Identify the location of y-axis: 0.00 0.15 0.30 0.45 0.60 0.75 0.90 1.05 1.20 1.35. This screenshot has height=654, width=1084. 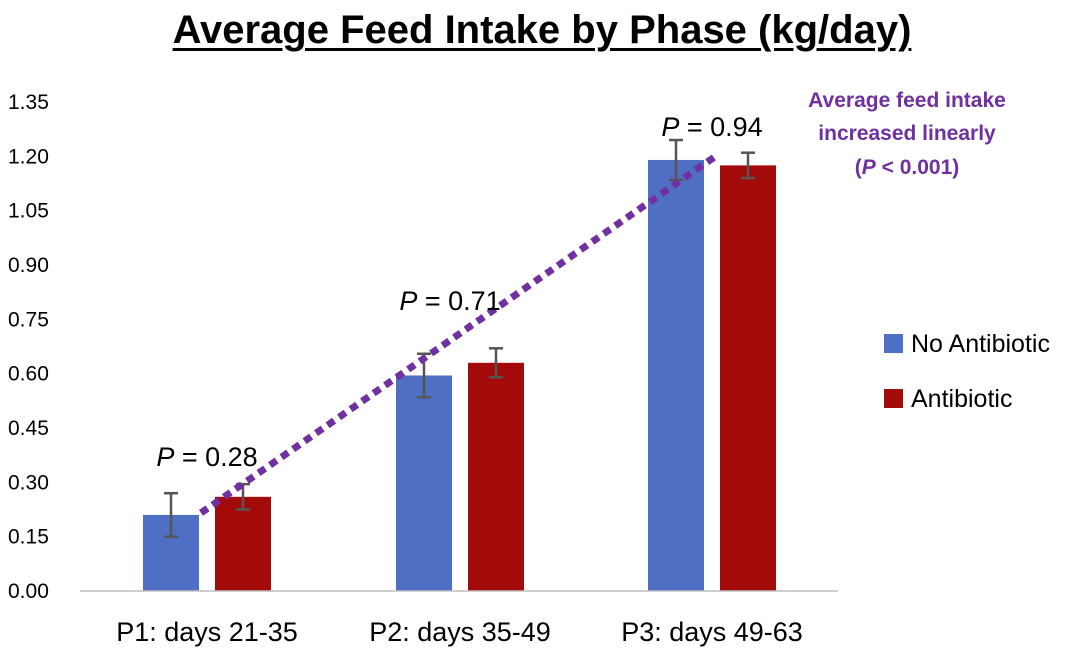
(28, 347).